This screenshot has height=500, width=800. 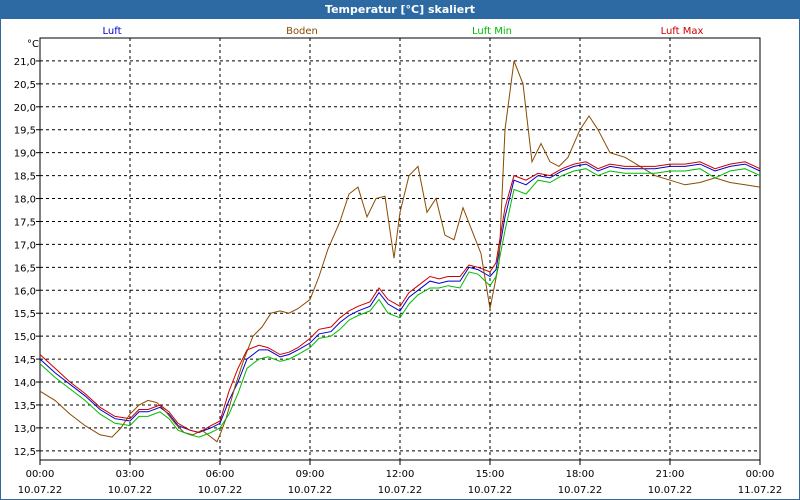 I want to click on x-tick-time: 15:00, so click(x=490, y=474).